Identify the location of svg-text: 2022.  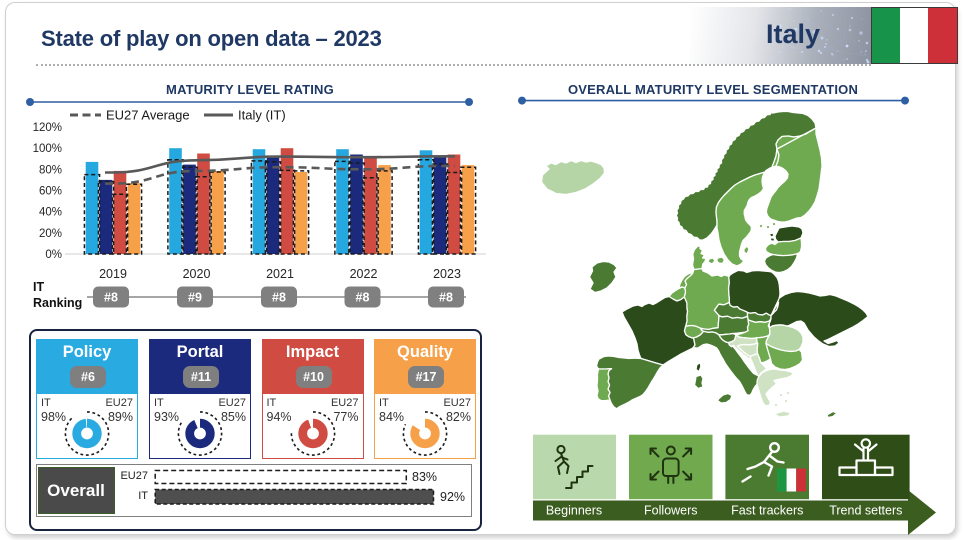
(364, 274).